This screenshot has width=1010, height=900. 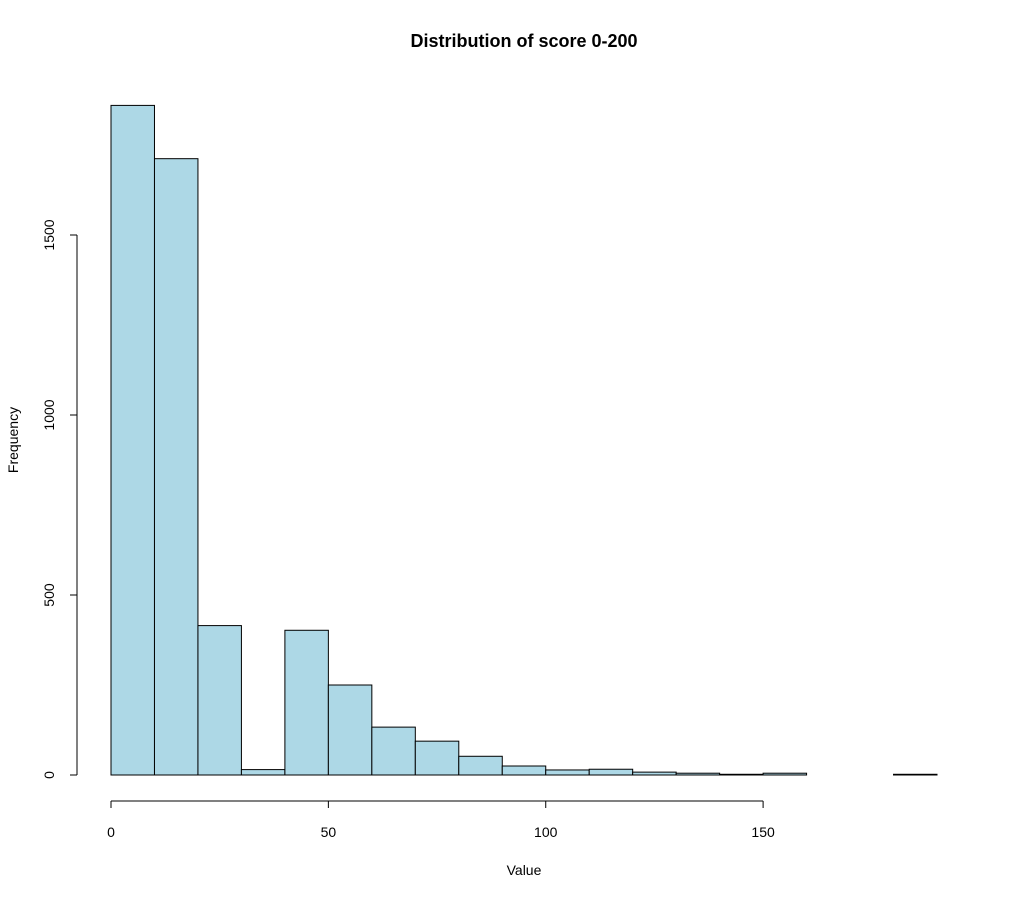 I want to click on y-axis: 0 500 1000 1500, so click(x=59, y=499).